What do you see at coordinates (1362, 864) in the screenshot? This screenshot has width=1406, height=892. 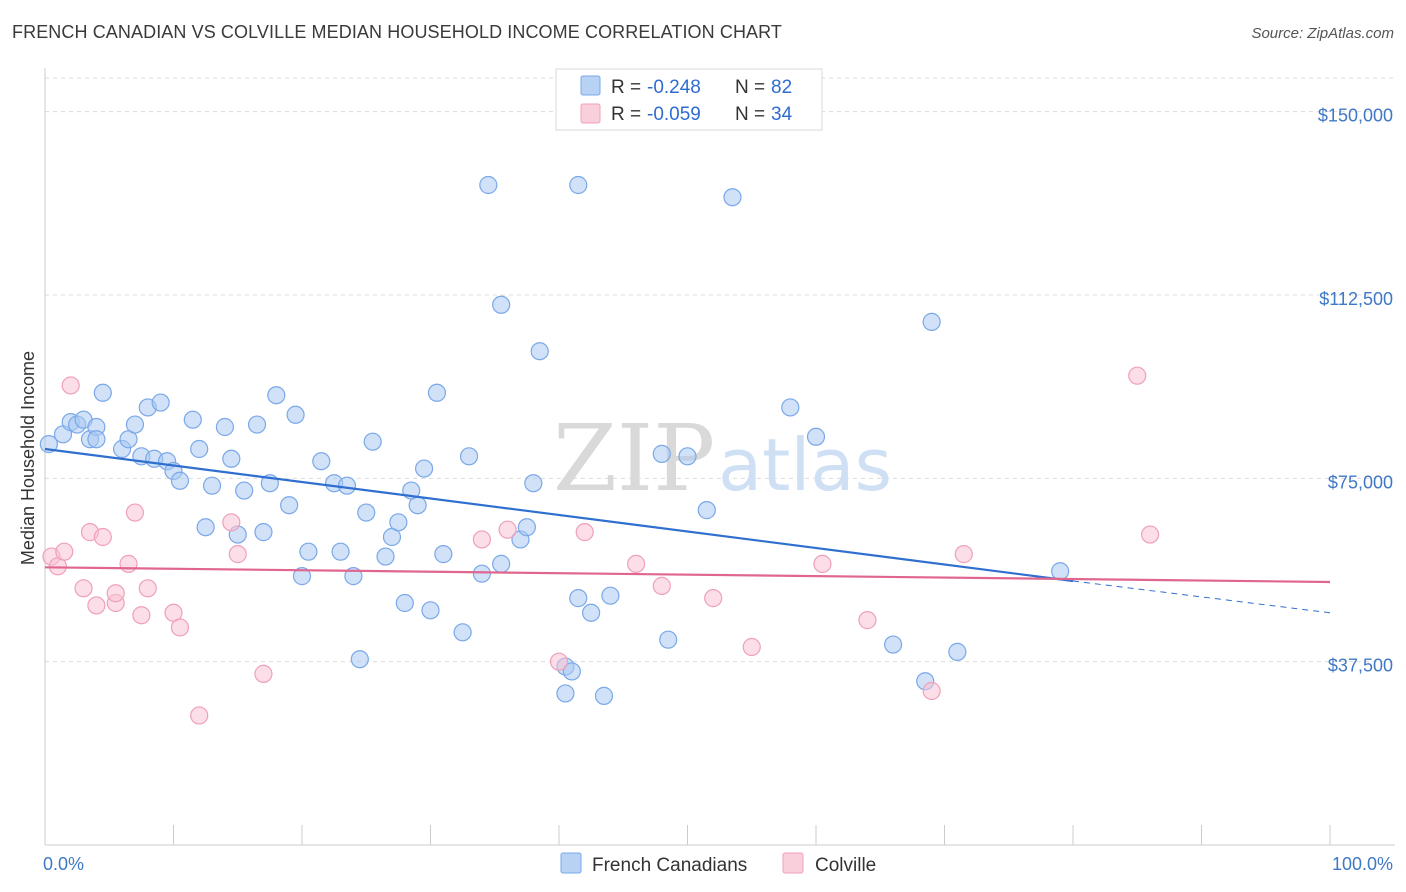 I see `x-tick-label-end: 100.0%` at bounding box center [1362, 864].